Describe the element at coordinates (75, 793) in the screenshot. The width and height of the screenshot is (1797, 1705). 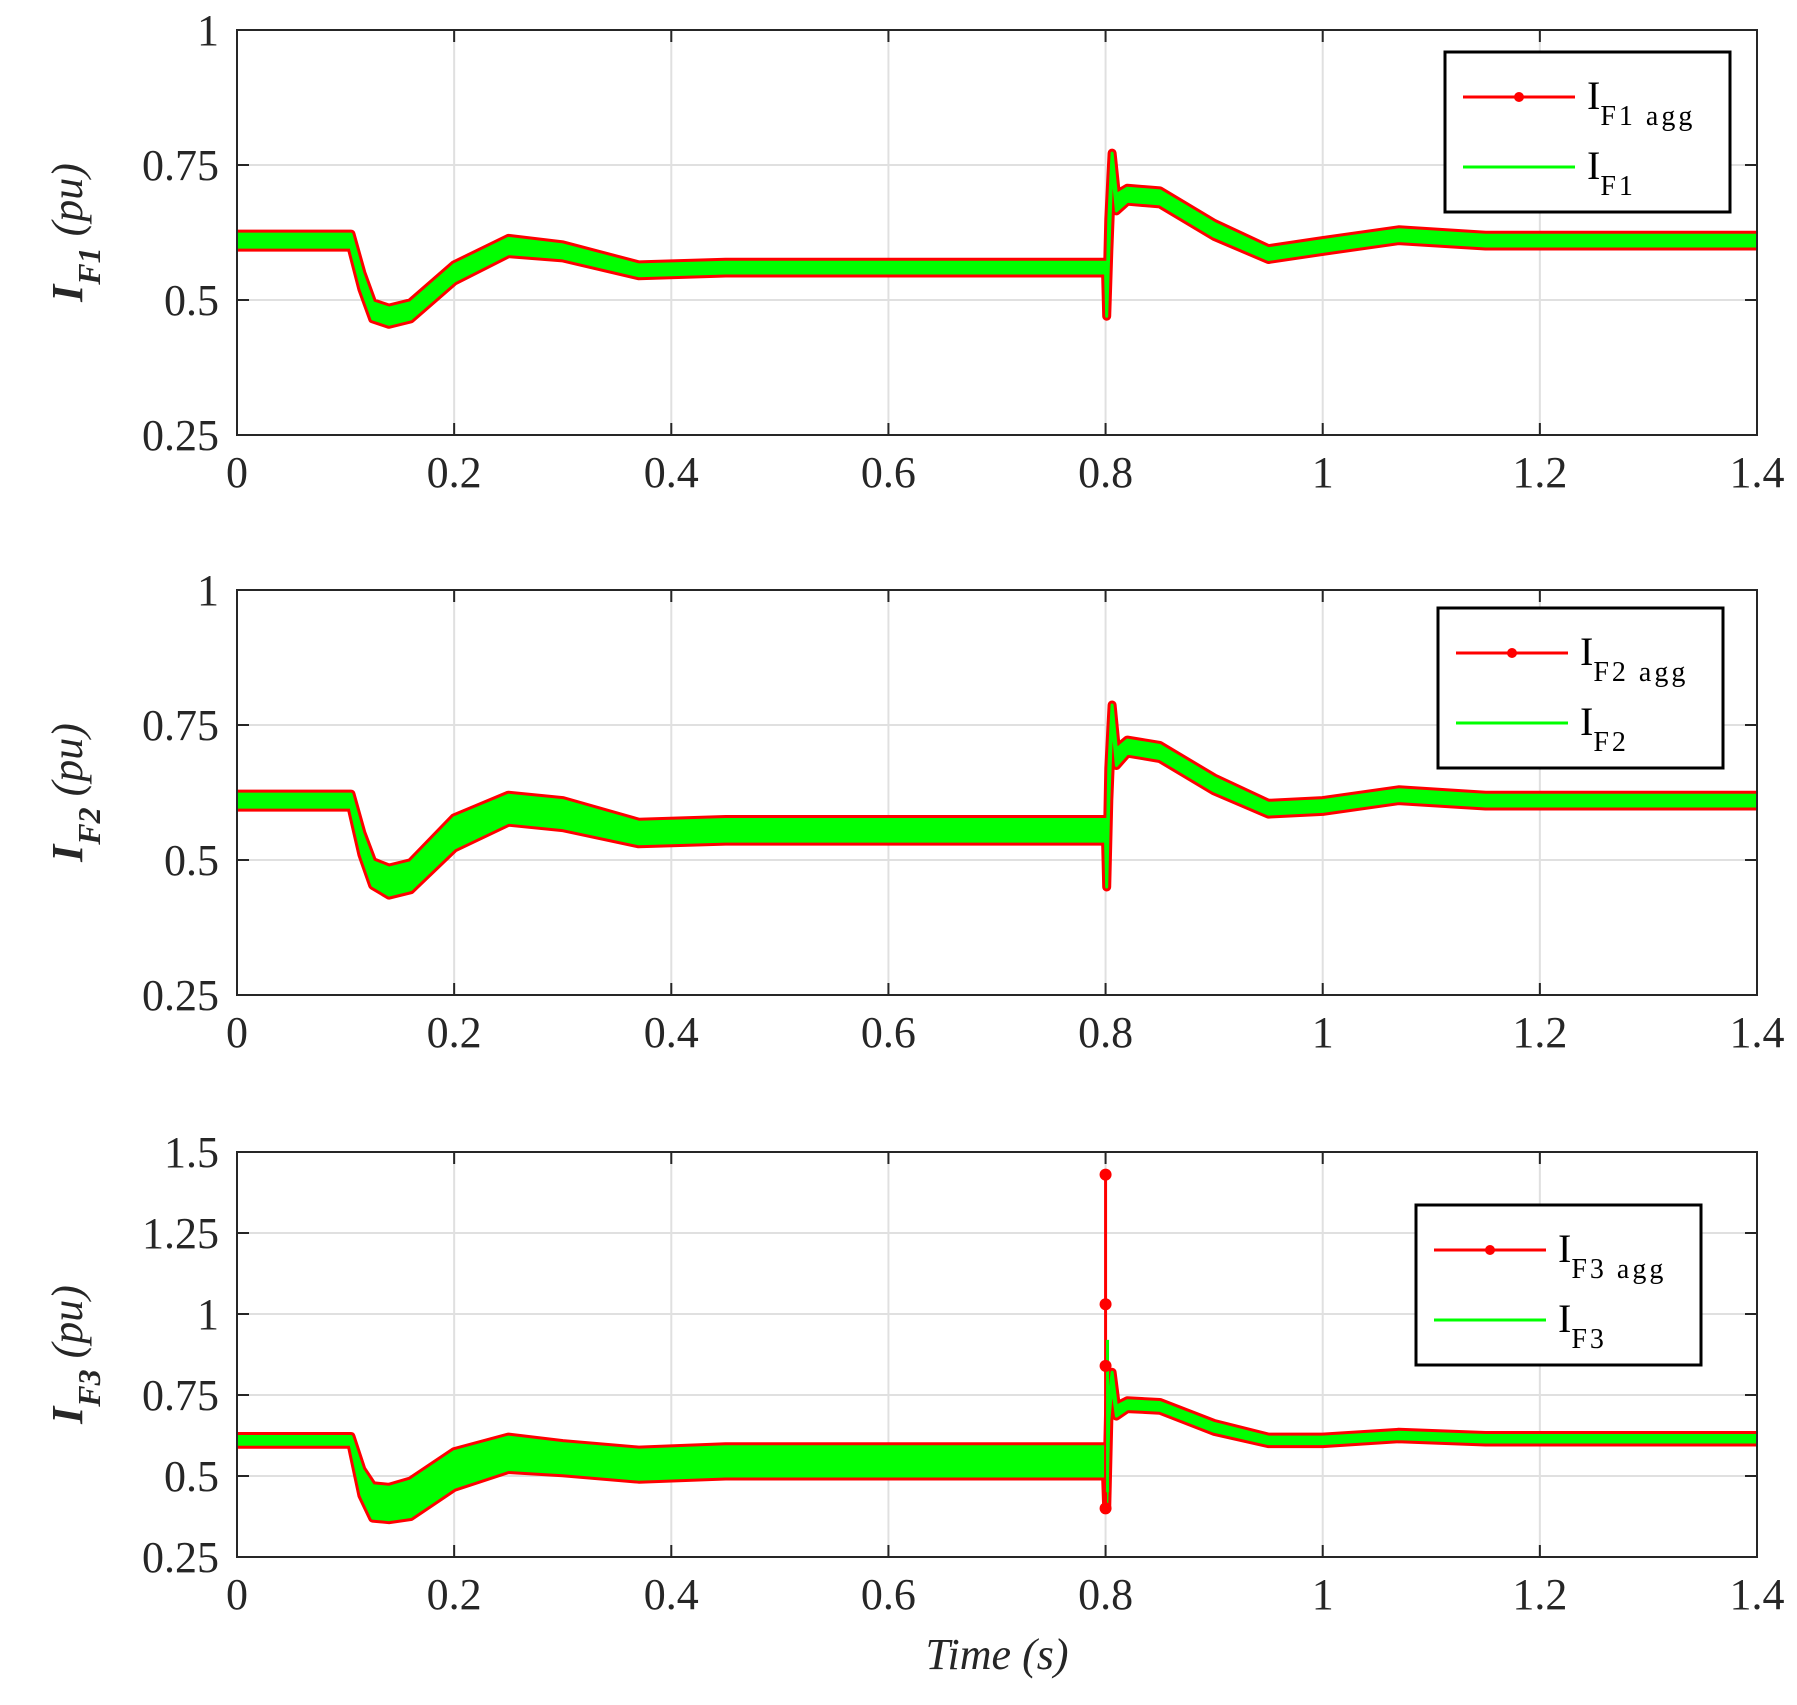
I see `y-axis-title: IF2 (pu)` at that location.